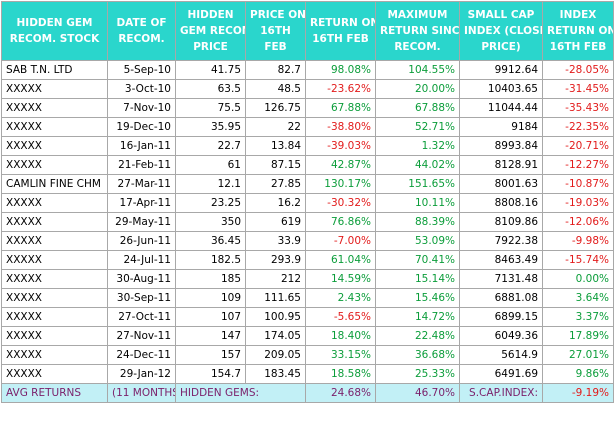 The height and width of the screenshot is (428, 614). What do you see at coordinates (501, 31) in the screenshot?
I see `index-header: SMALL CAP INDEX (CLOSE PRICE)` at bounding box center [501, 31].